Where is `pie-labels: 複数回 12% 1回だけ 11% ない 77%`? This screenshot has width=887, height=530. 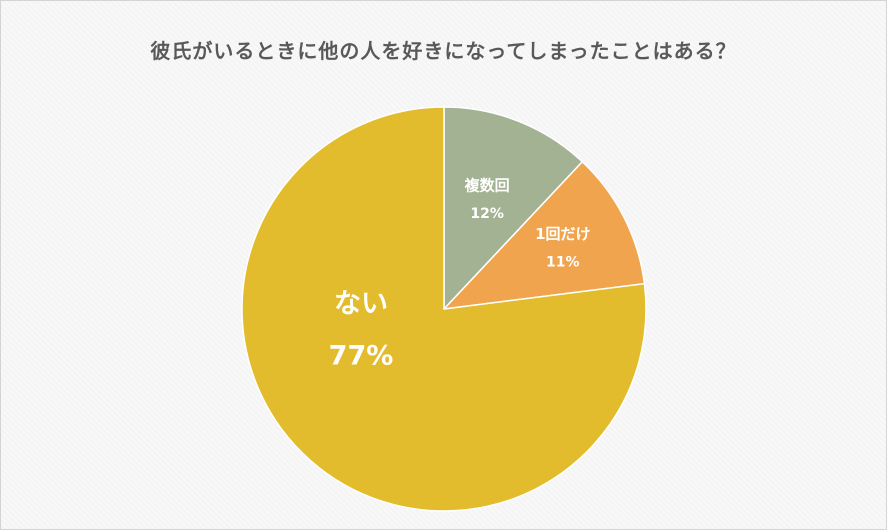 pie-labels: 複数回 12% 1回だけ 11% ない 77% is located at coordinates (460, 274).